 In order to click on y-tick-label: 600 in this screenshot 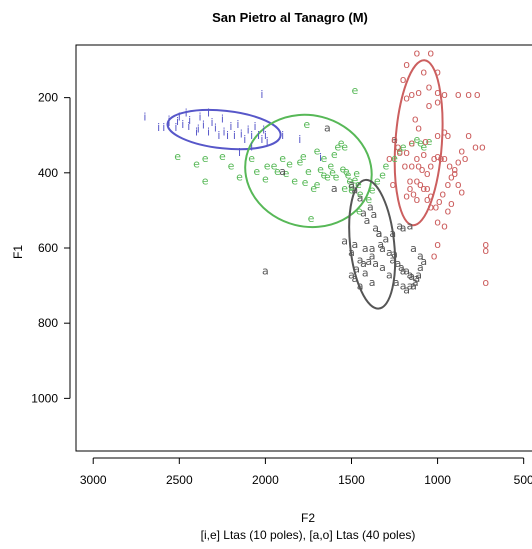, I will do `click(48, 248)`.